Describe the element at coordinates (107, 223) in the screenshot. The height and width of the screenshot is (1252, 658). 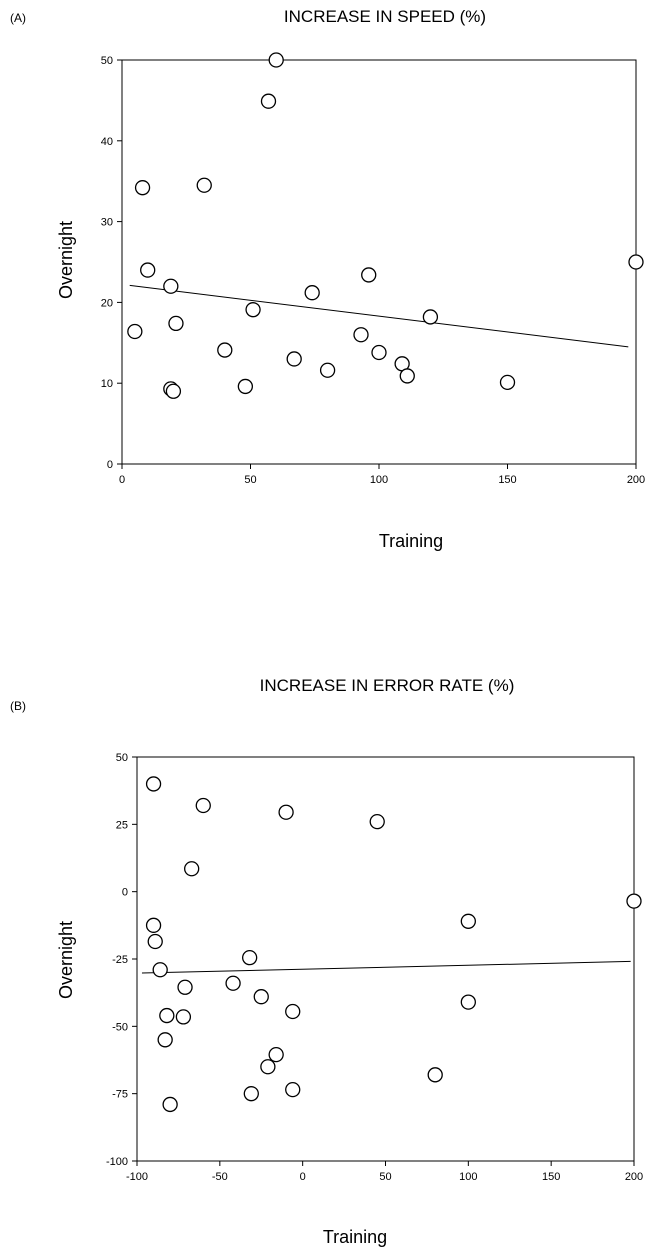
I see `y-tick-label: 30` at that location.